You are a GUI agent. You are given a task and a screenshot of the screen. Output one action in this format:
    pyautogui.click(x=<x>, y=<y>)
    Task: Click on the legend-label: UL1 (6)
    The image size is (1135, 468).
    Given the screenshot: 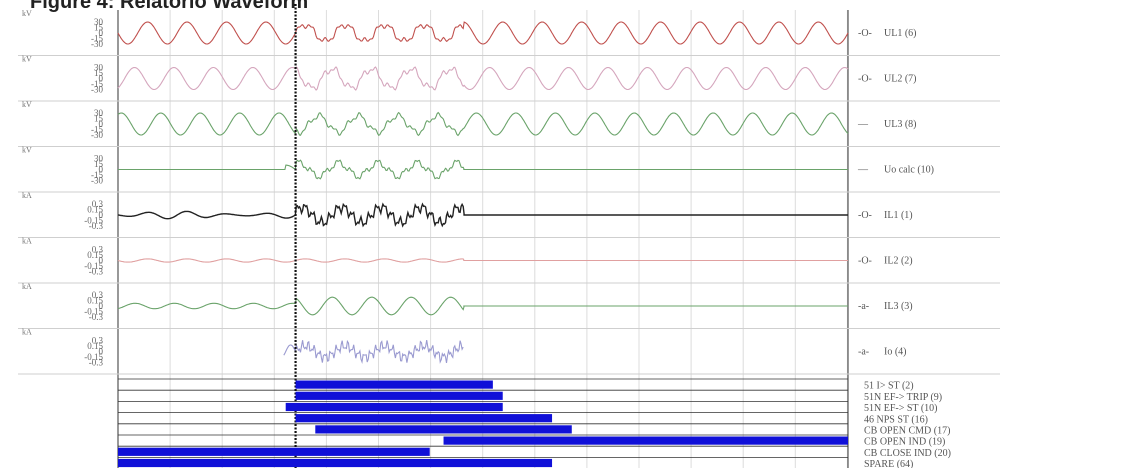 What is the action you would take?
    pyautogui.click(x=900, y=33)
    